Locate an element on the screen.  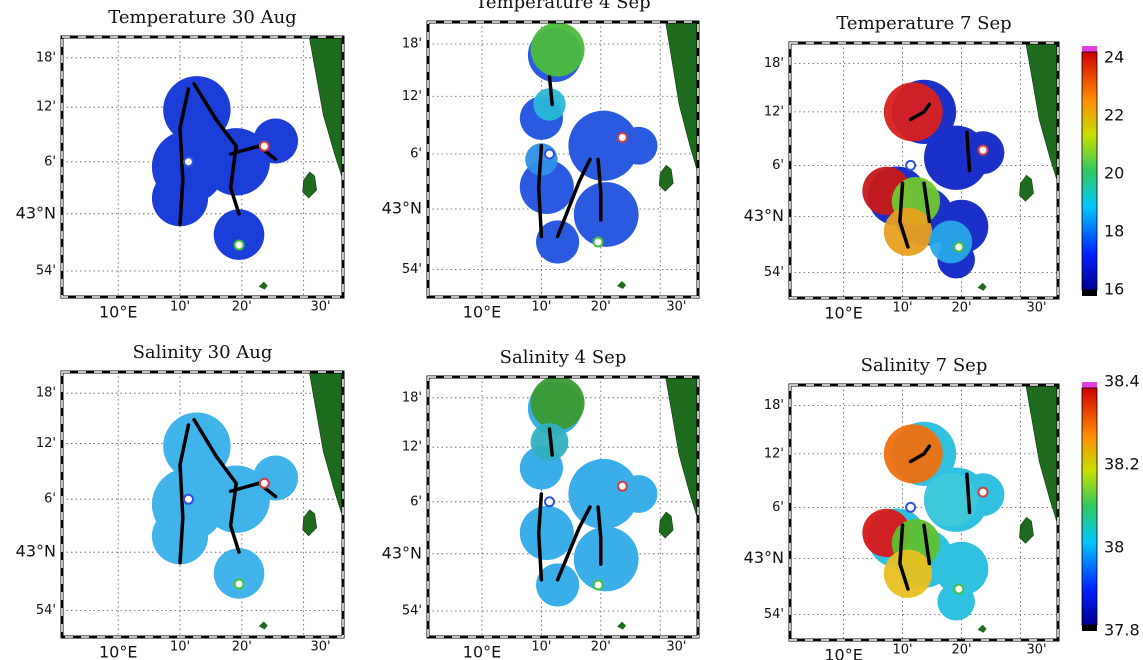
frame is located at coordinates (202, 504).